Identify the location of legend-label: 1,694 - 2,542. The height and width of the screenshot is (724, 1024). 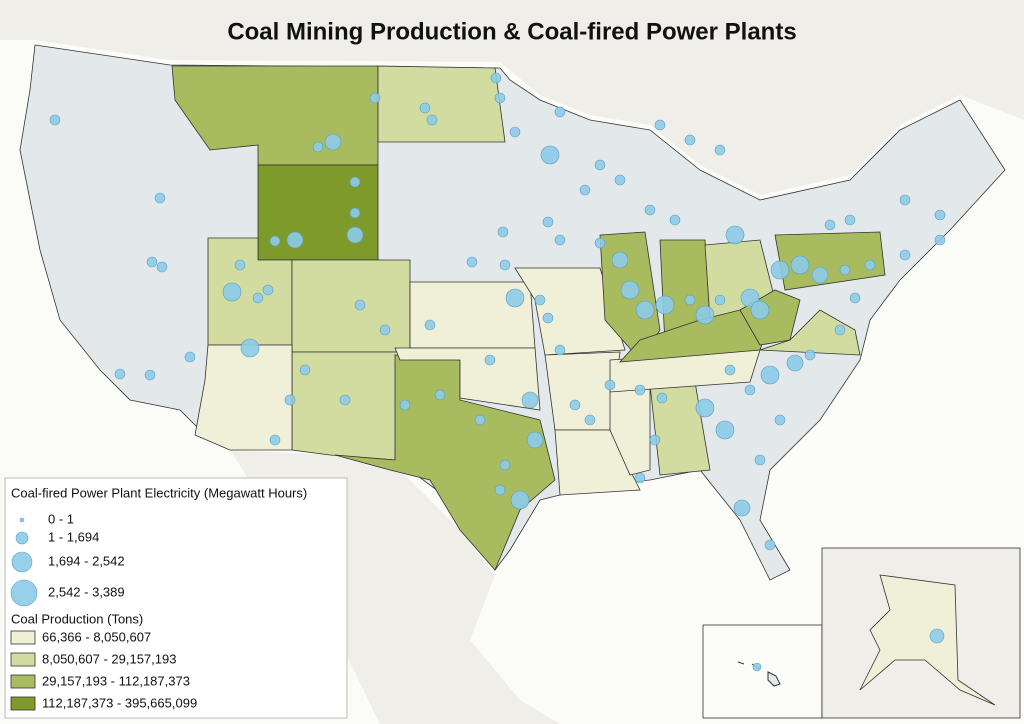
(86, 560).